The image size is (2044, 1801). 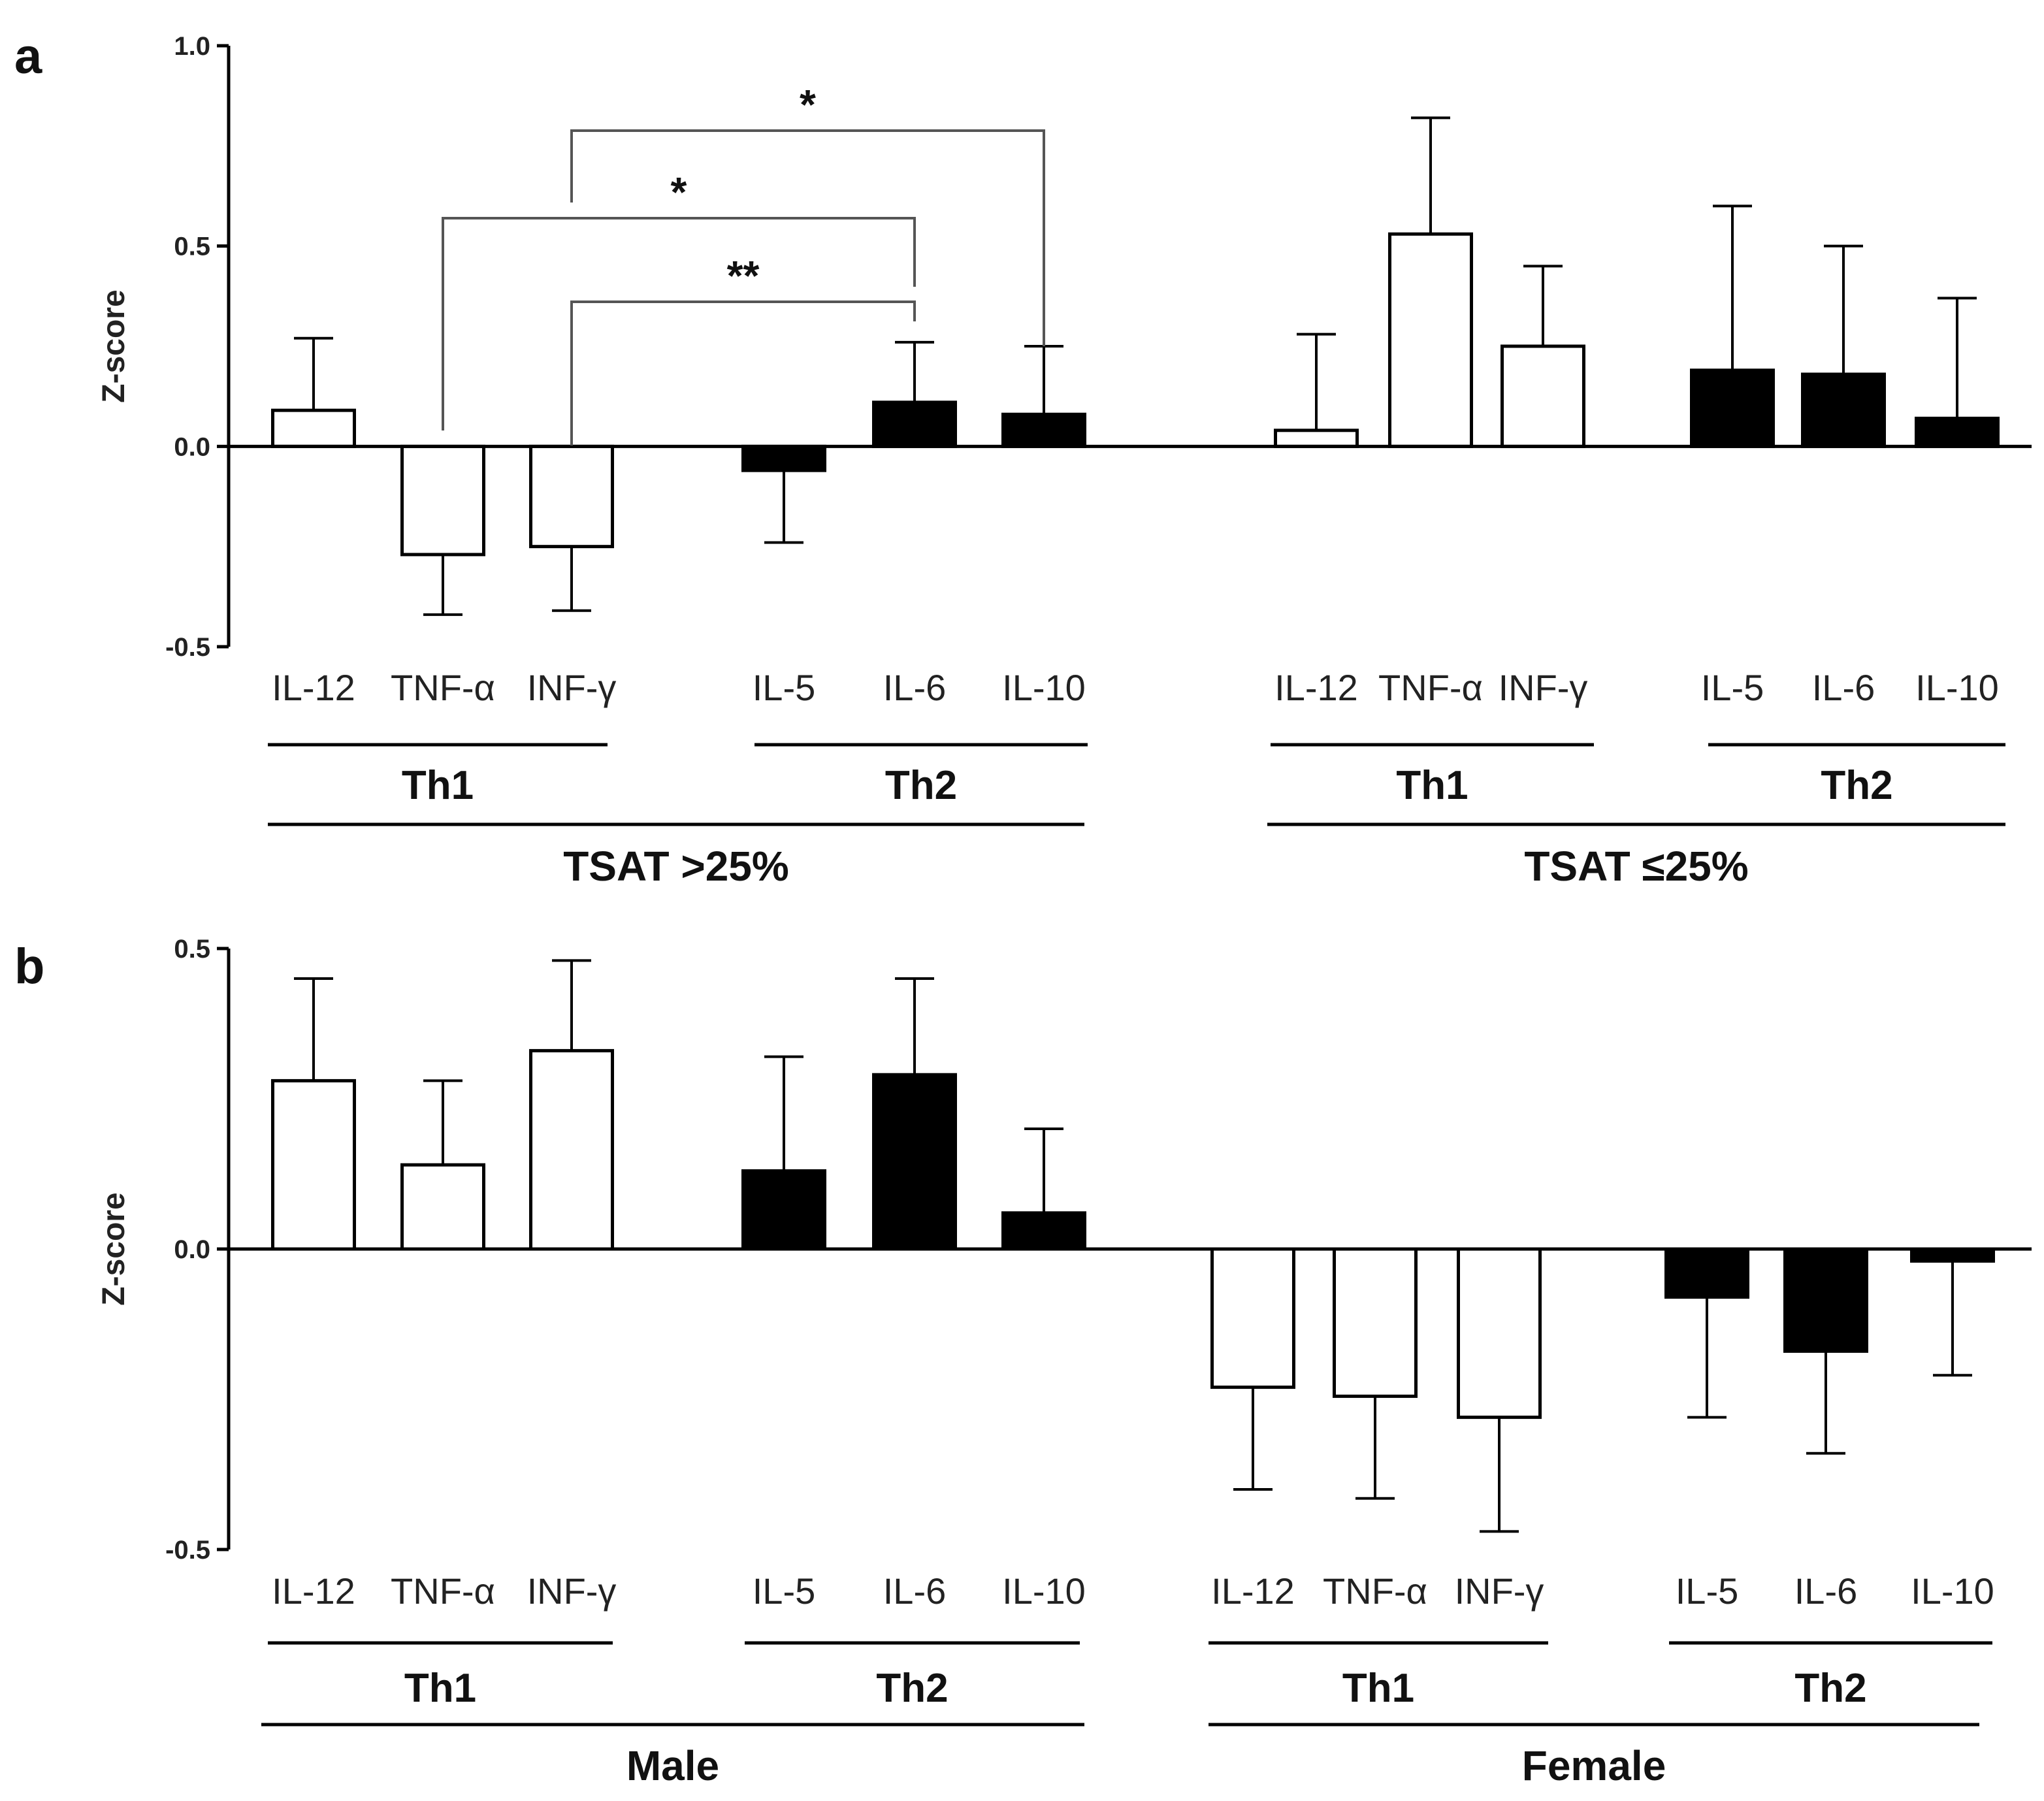 I want to click on group-label: TSAT ≤25%, so click(x=1636, y=866).